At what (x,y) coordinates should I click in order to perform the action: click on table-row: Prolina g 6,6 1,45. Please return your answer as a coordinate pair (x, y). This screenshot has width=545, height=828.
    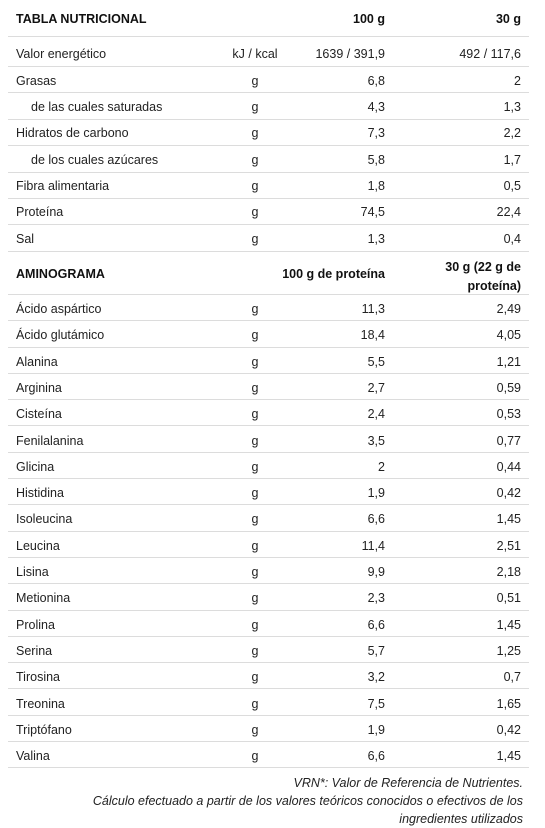
    Looking at the image, I should click on (268, 624).